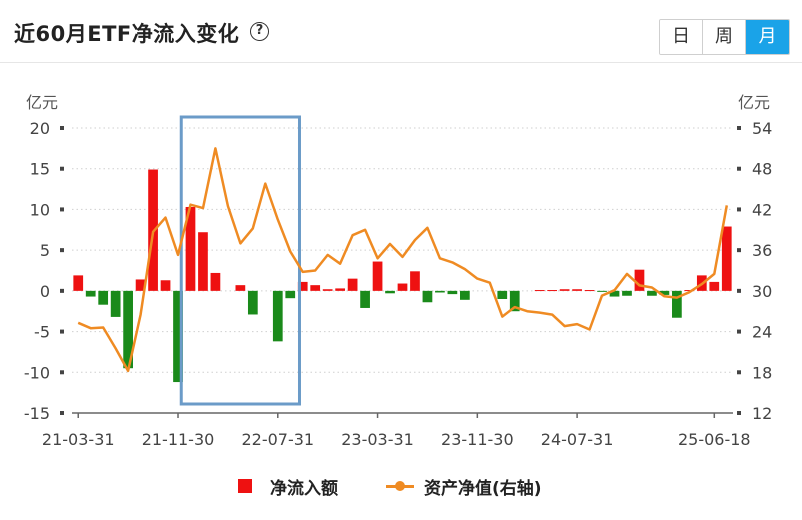 This screenshot has height=520, width=802. Describe the element at coordinates (40, 209) in the screenshot. I see `y-left-tick-label: 10` at that location.